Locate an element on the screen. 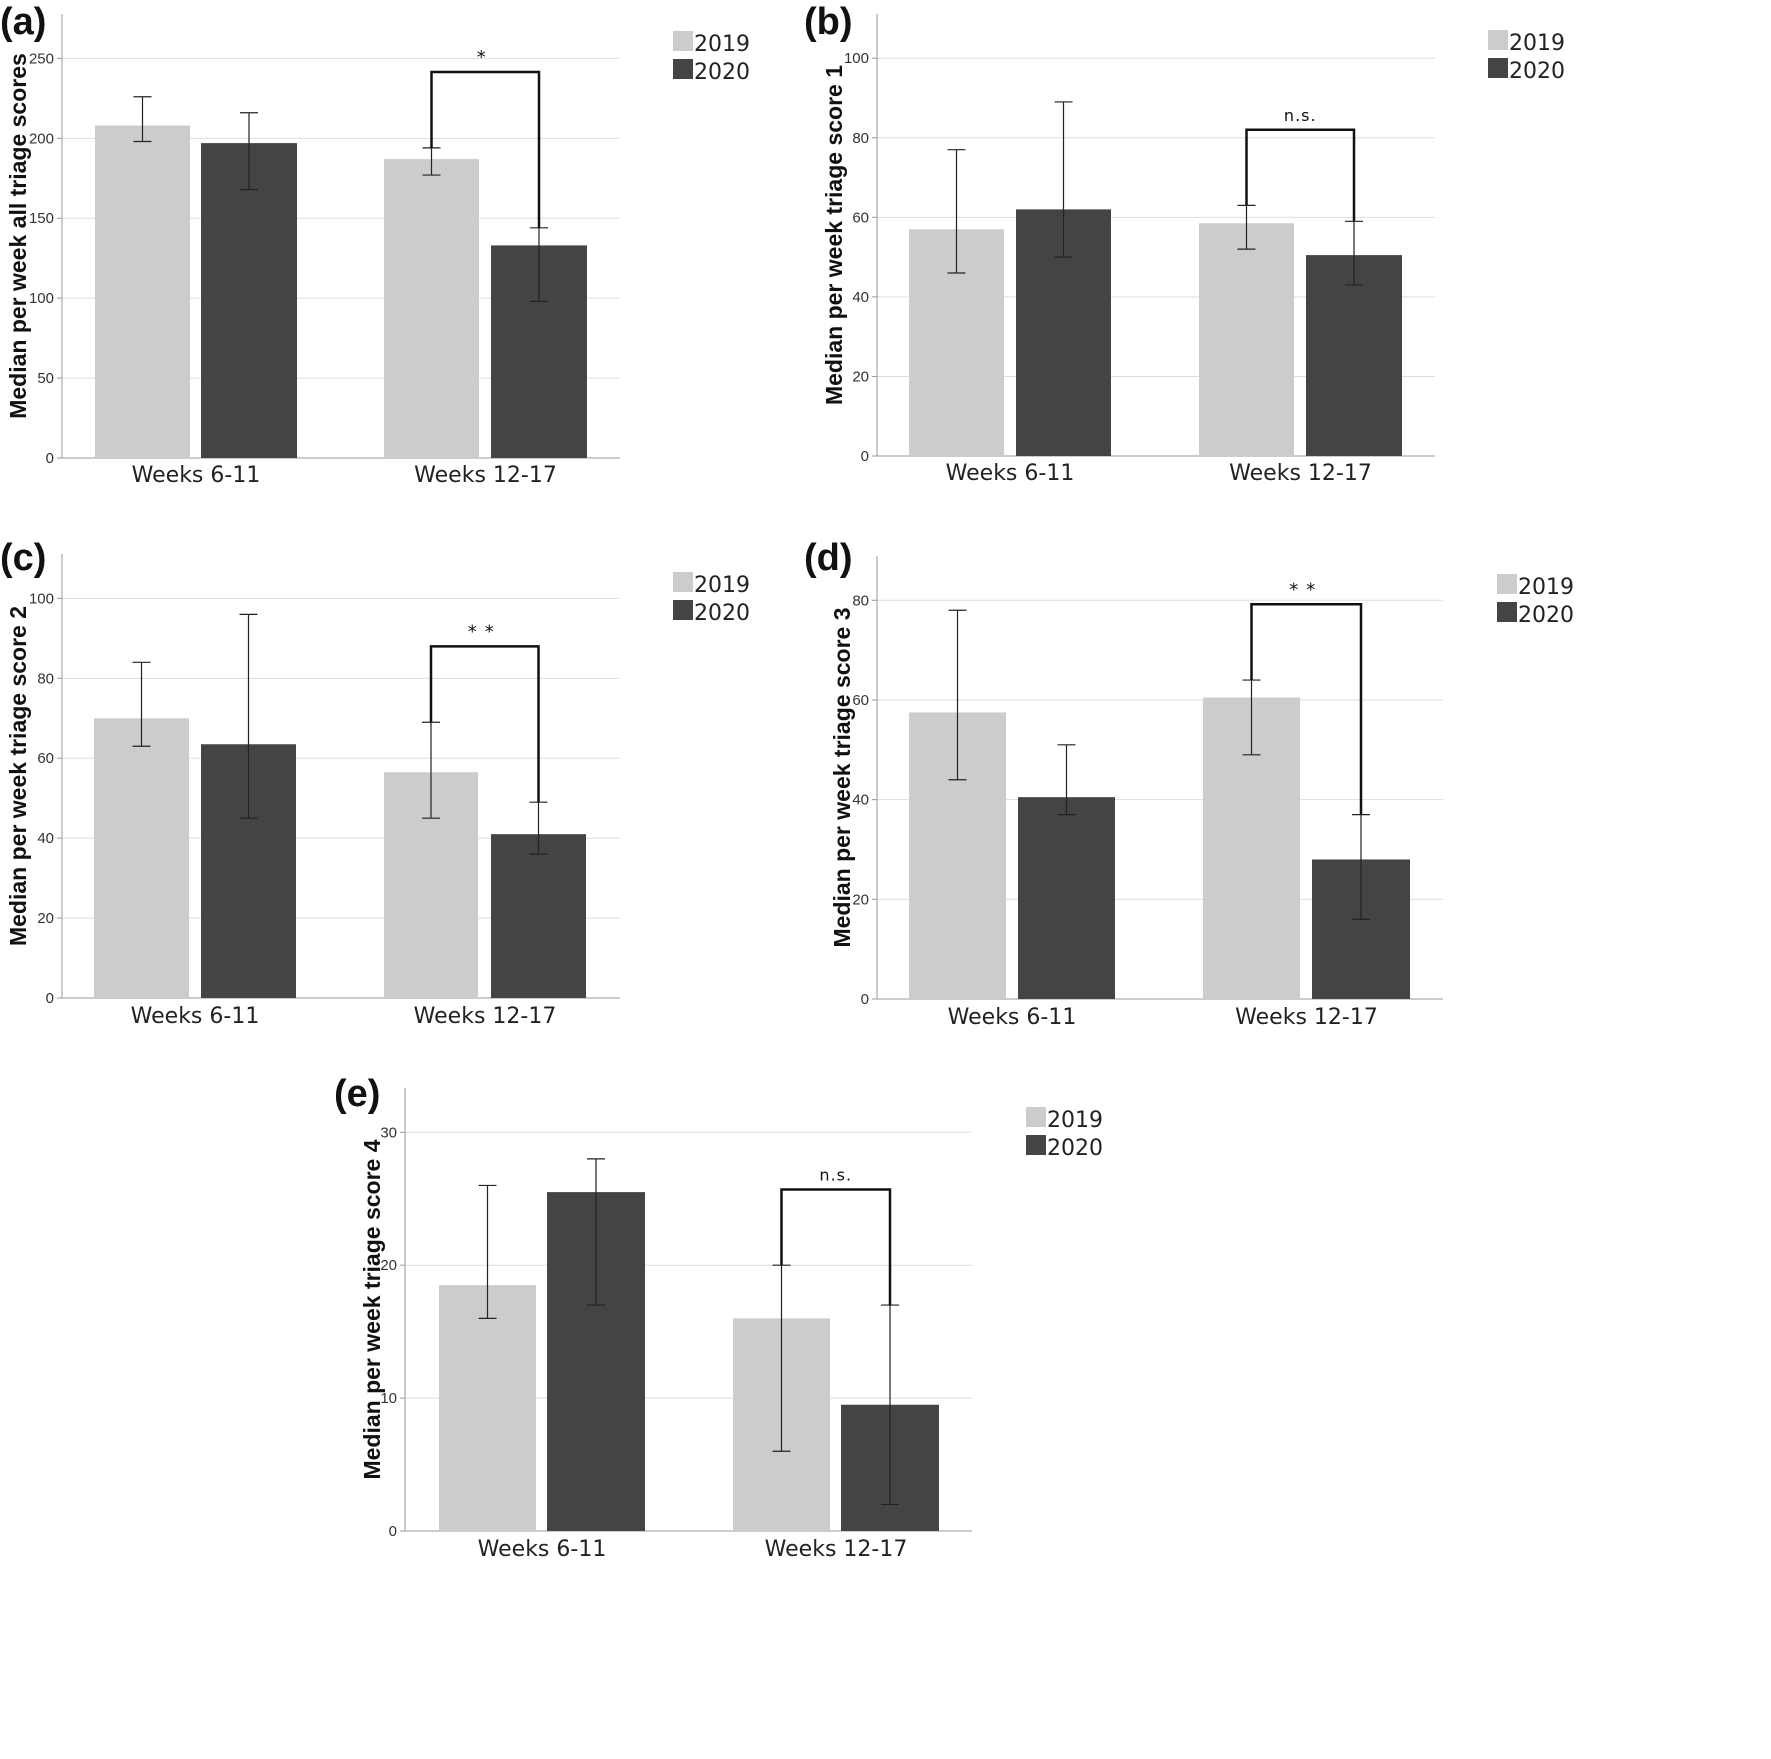  y-tick-label: 200 is located at coordinates (41, 138).